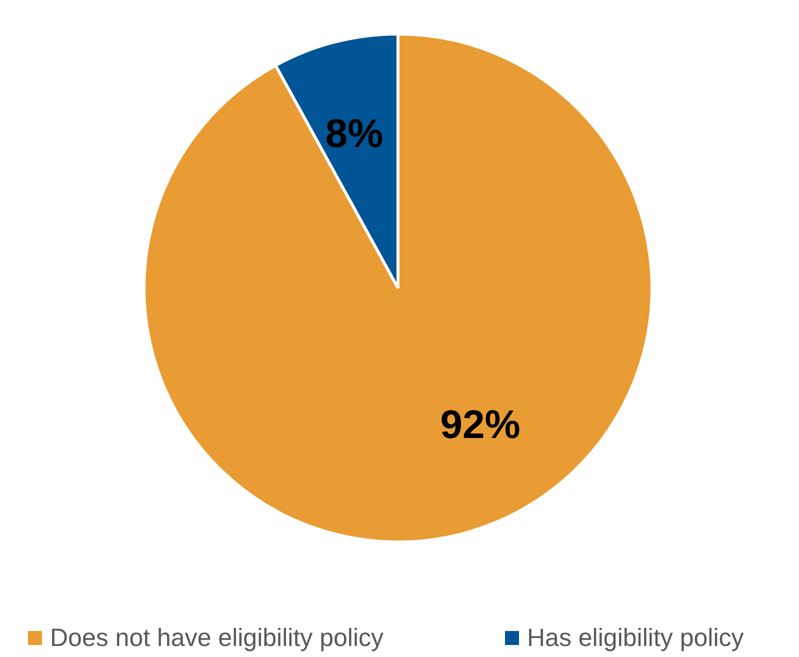 The width and height of the screenshot is (799, 657). What do you see at coordinates (354, 134) in the screenshot?
I see `data-label: 8%` at bounding box center [354, 134].